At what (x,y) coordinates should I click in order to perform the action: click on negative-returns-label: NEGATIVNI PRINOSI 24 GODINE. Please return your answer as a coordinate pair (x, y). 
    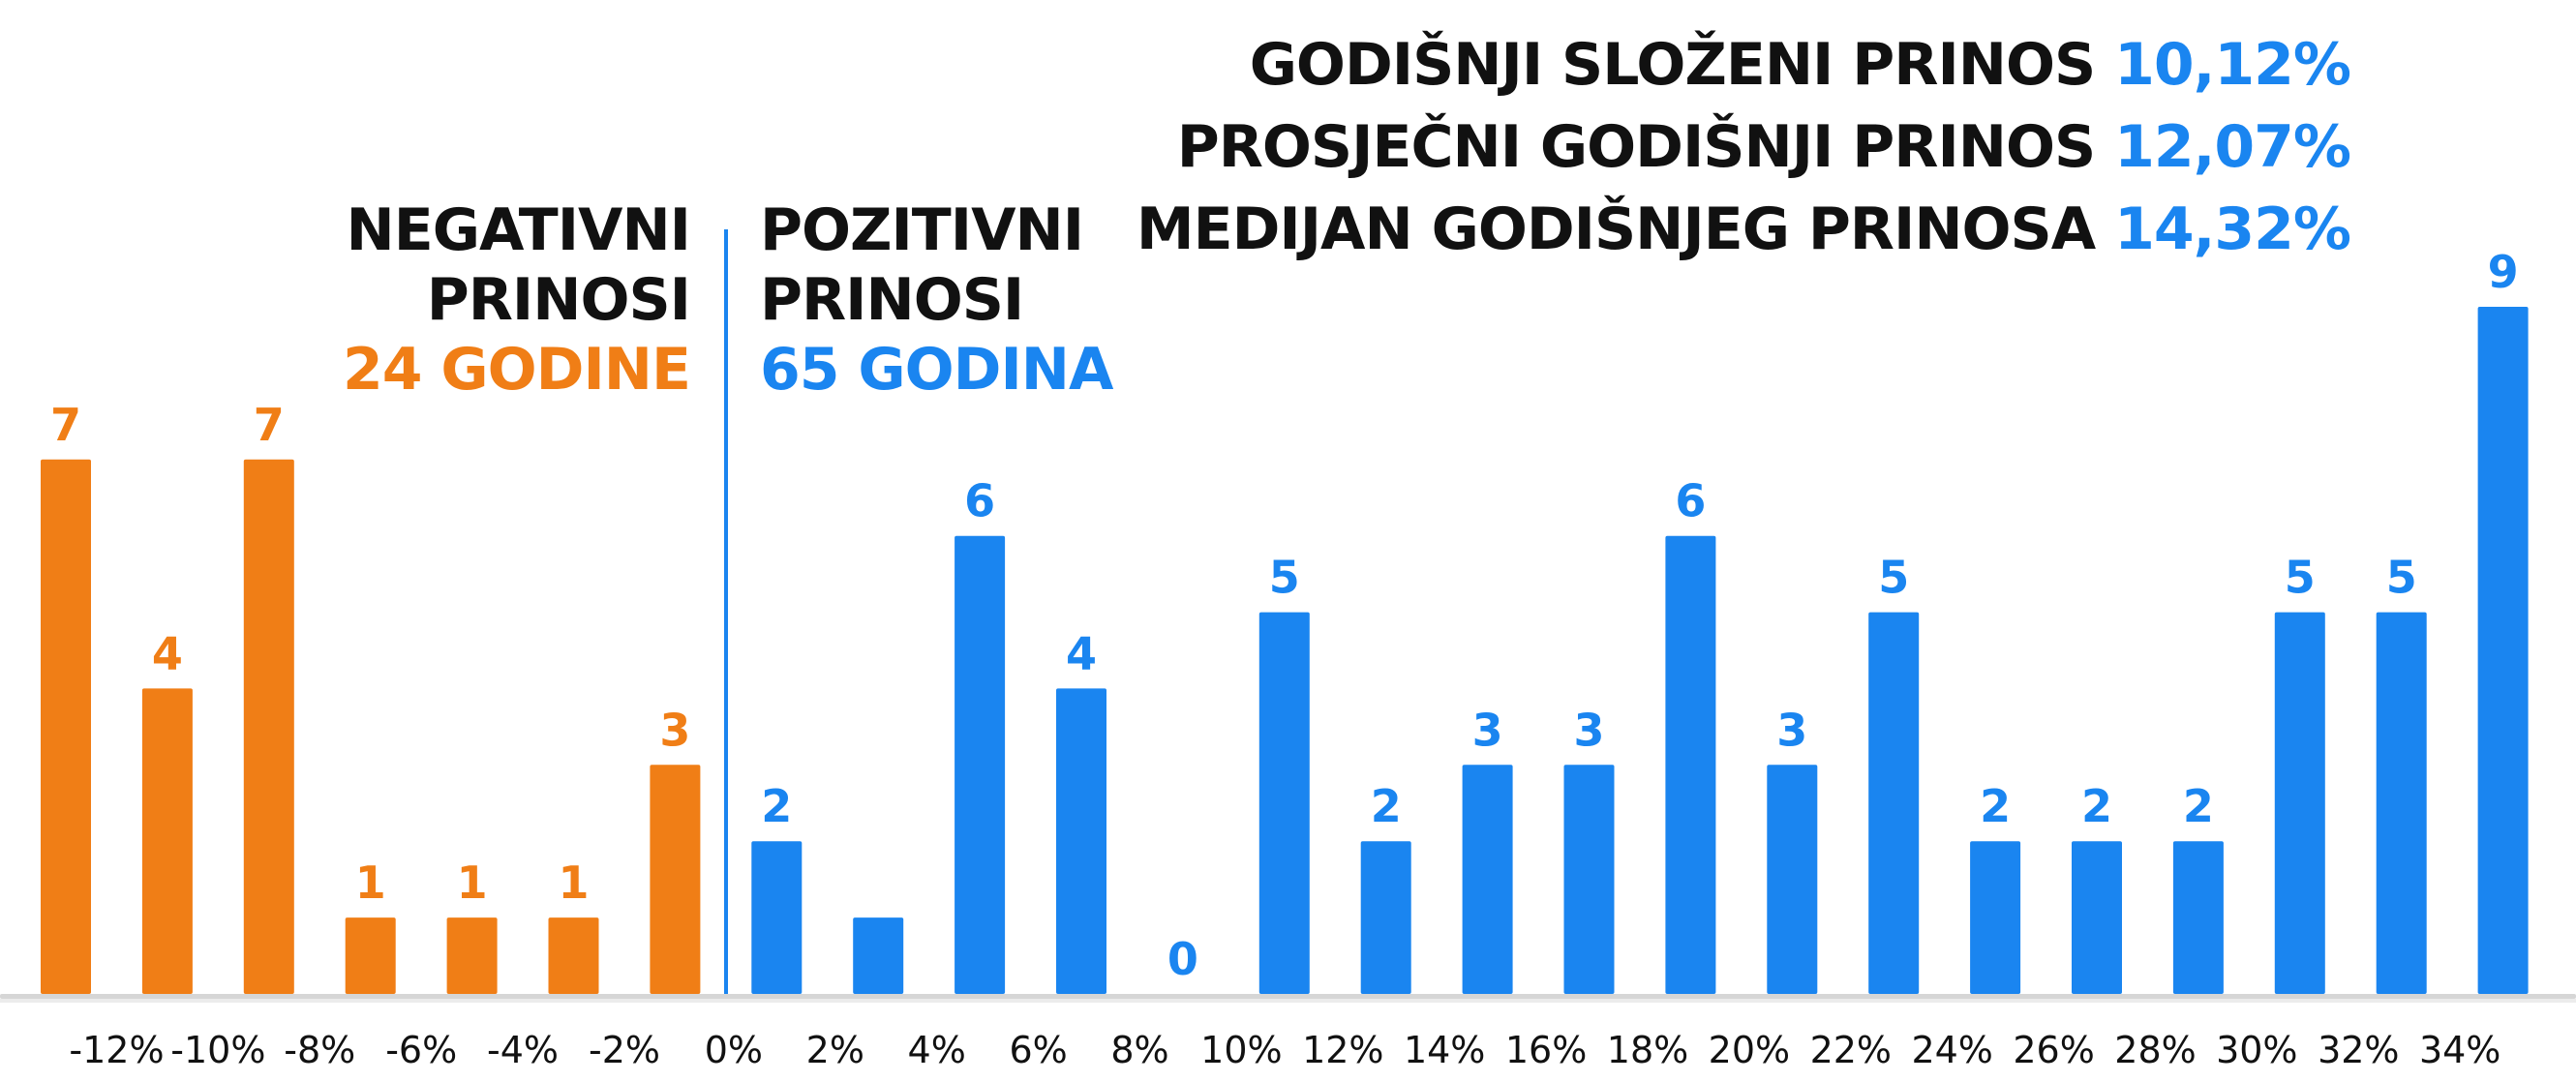
    Looking at the image, I should click on (517, 300).